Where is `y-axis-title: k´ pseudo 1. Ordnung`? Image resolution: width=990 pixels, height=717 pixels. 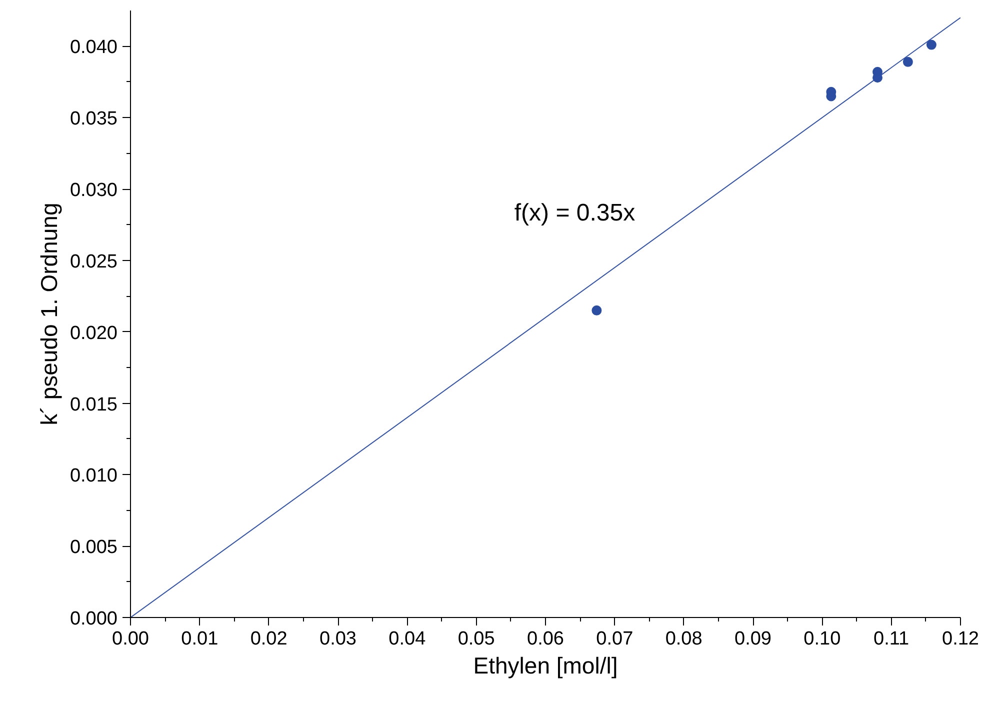 y-axis-title: k´ pseudo 1. Ordnung is located at coordinates (49, 314).